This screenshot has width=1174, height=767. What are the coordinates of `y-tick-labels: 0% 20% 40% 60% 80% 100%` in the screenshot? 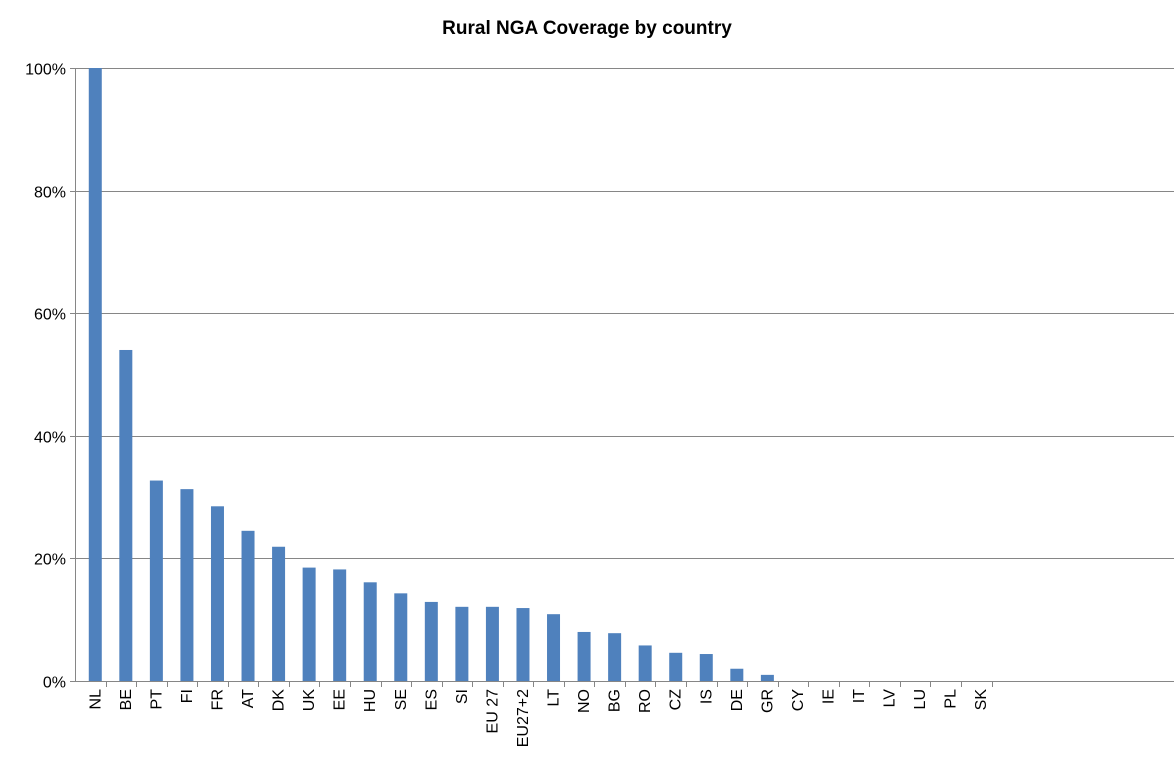 It's located at (45, 377).